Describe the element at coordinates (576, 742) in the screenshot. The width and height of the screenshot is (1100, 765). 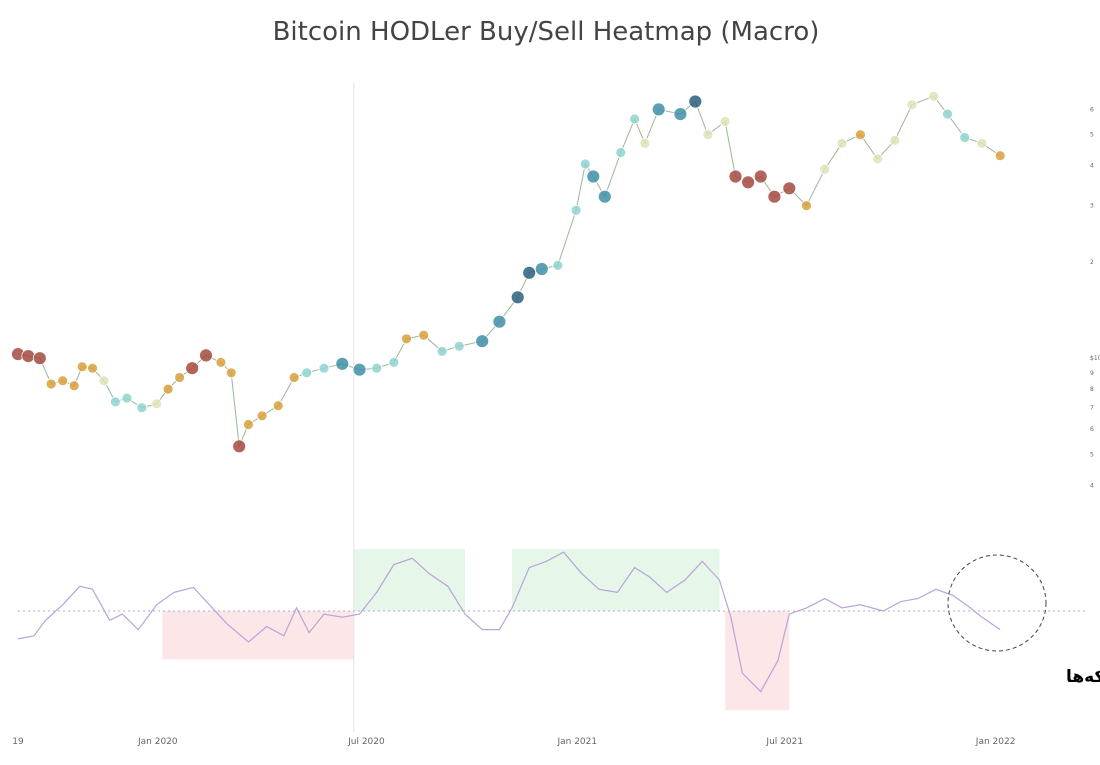
I see `x-tick-label: Jan 2021` at that location.